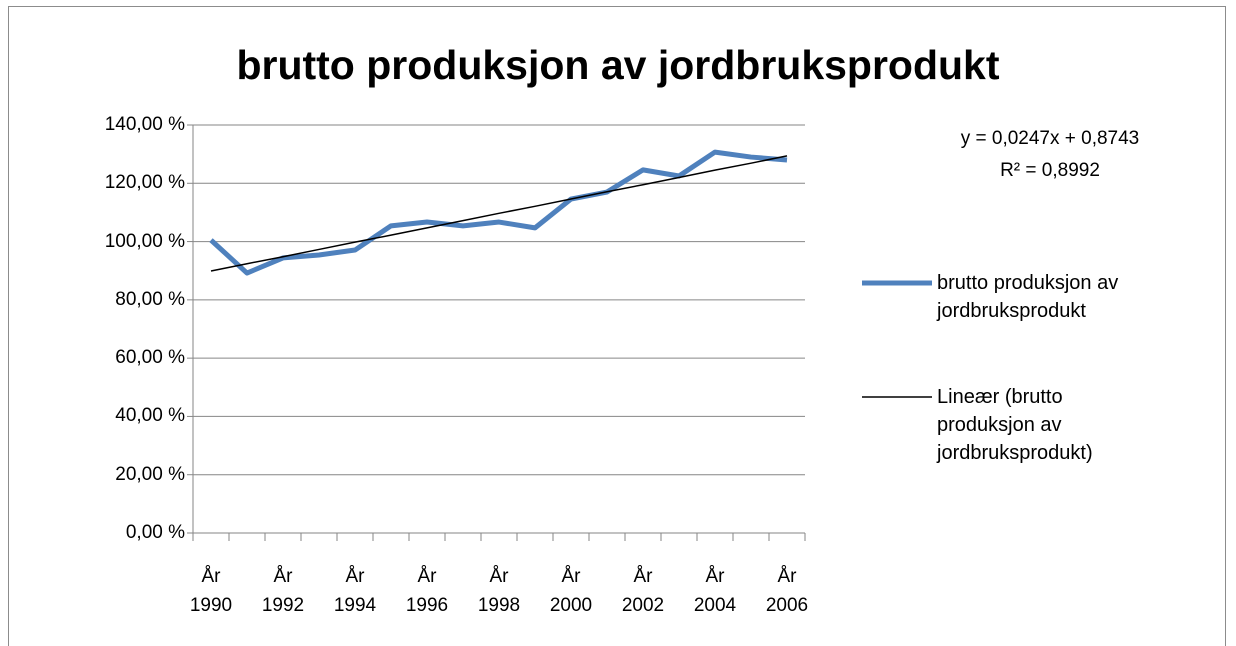  What do you see at coordinates (144, 183) in the screenshot?
I see `y-tick-label: 120,00 %` at bounding box center [144, 183].